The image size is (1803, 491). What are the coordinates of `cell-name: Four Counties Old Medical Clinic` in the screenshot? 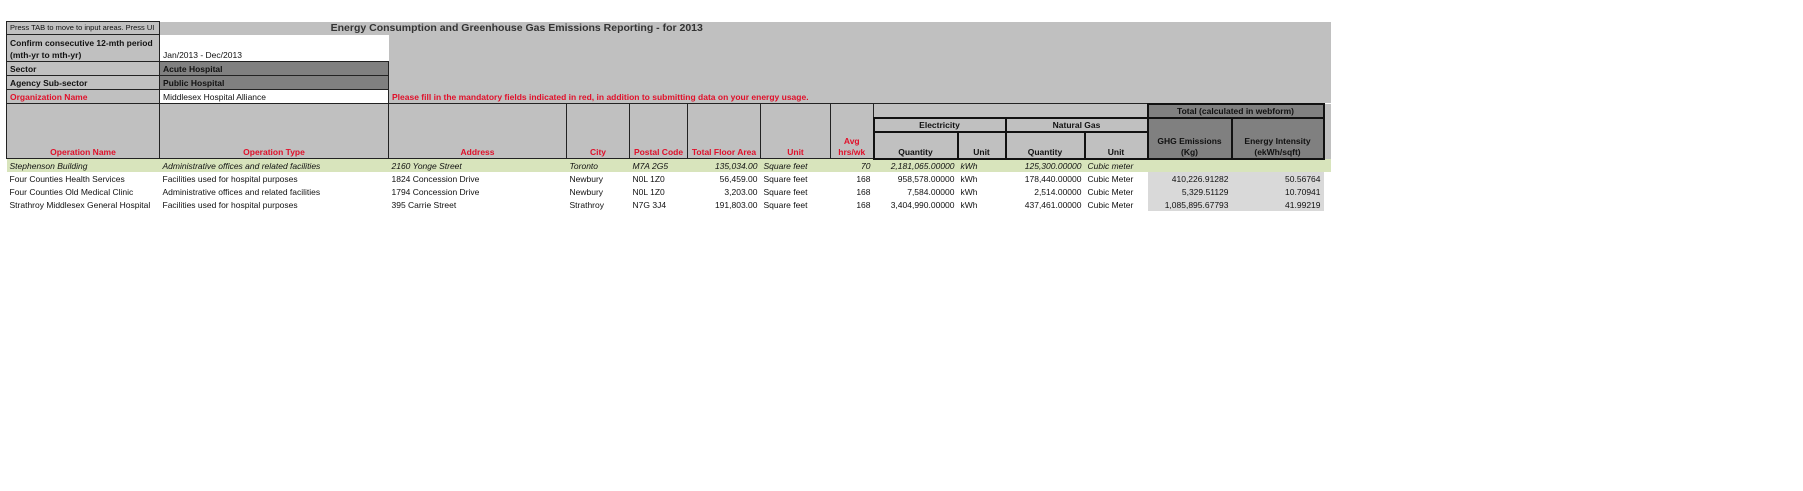 It's located at (71, 191).